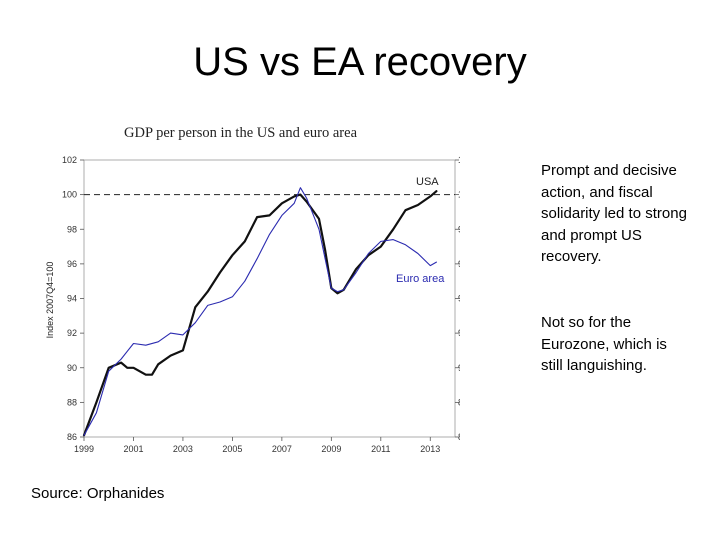 This screenshot has width=720, height=540. What do you see at coordinates (241, 133) in the screenshot?
I see `chart-title: GDP per person in the US and euro area` at bounding box center [241, 133].